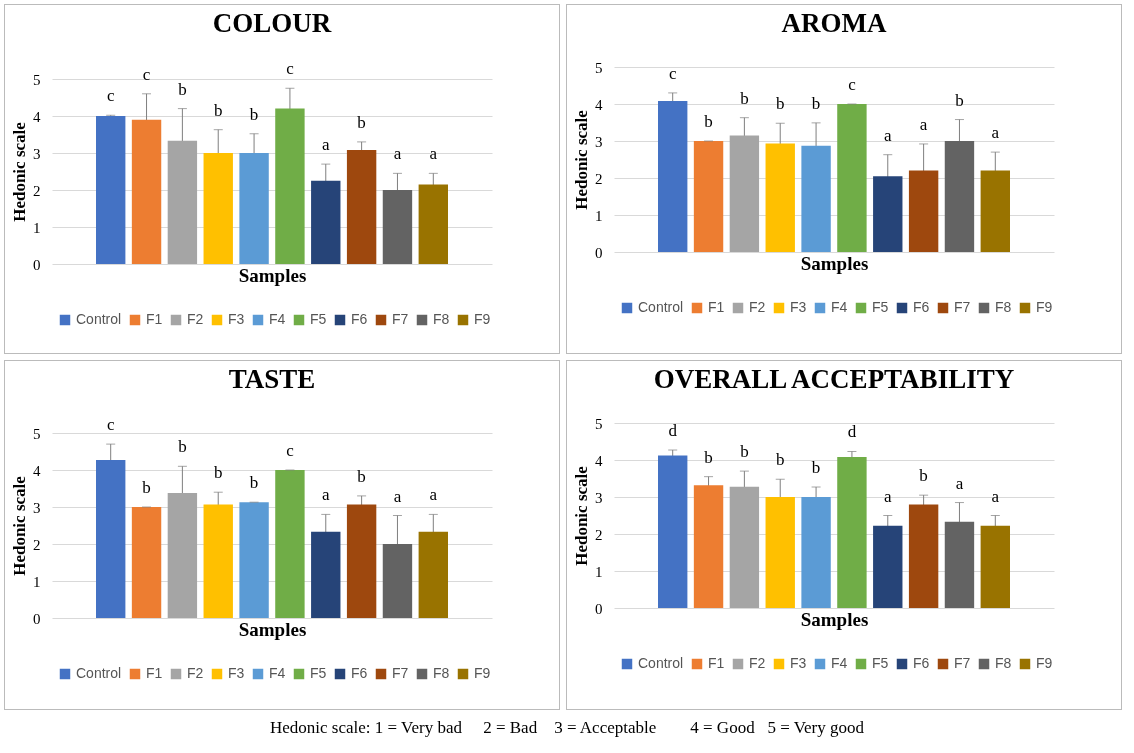 The height and width of the screenshot is (753, 1134). Describe the element at coordinates (834, 23) in the screenshot. I see `chart-title: AROMA` at that location.